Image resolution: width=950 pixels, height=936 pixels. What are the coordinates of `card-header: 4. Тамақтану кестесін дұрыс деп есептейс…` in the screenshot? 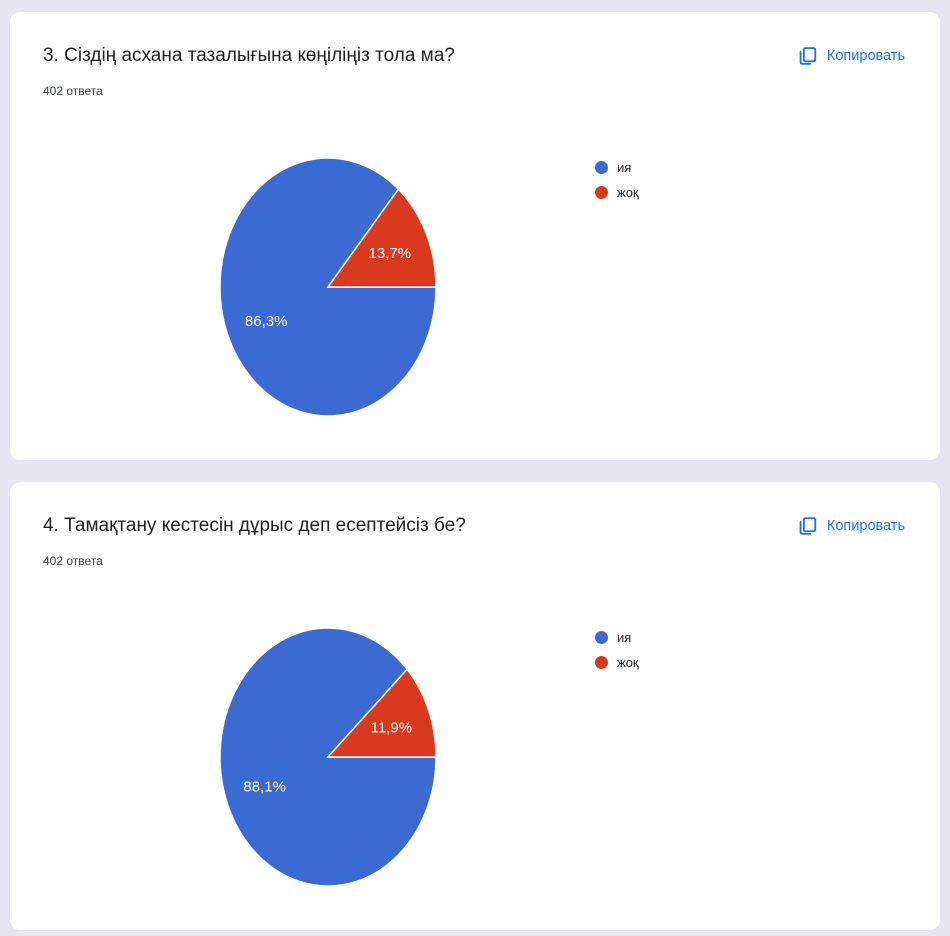 It's located at (474, 510).